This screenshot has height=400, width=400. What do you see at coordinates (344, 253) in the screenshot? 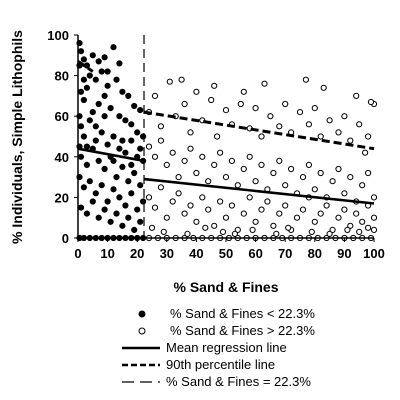
I see `x-tick-label-9: 90` at bounding box center [344, 253].